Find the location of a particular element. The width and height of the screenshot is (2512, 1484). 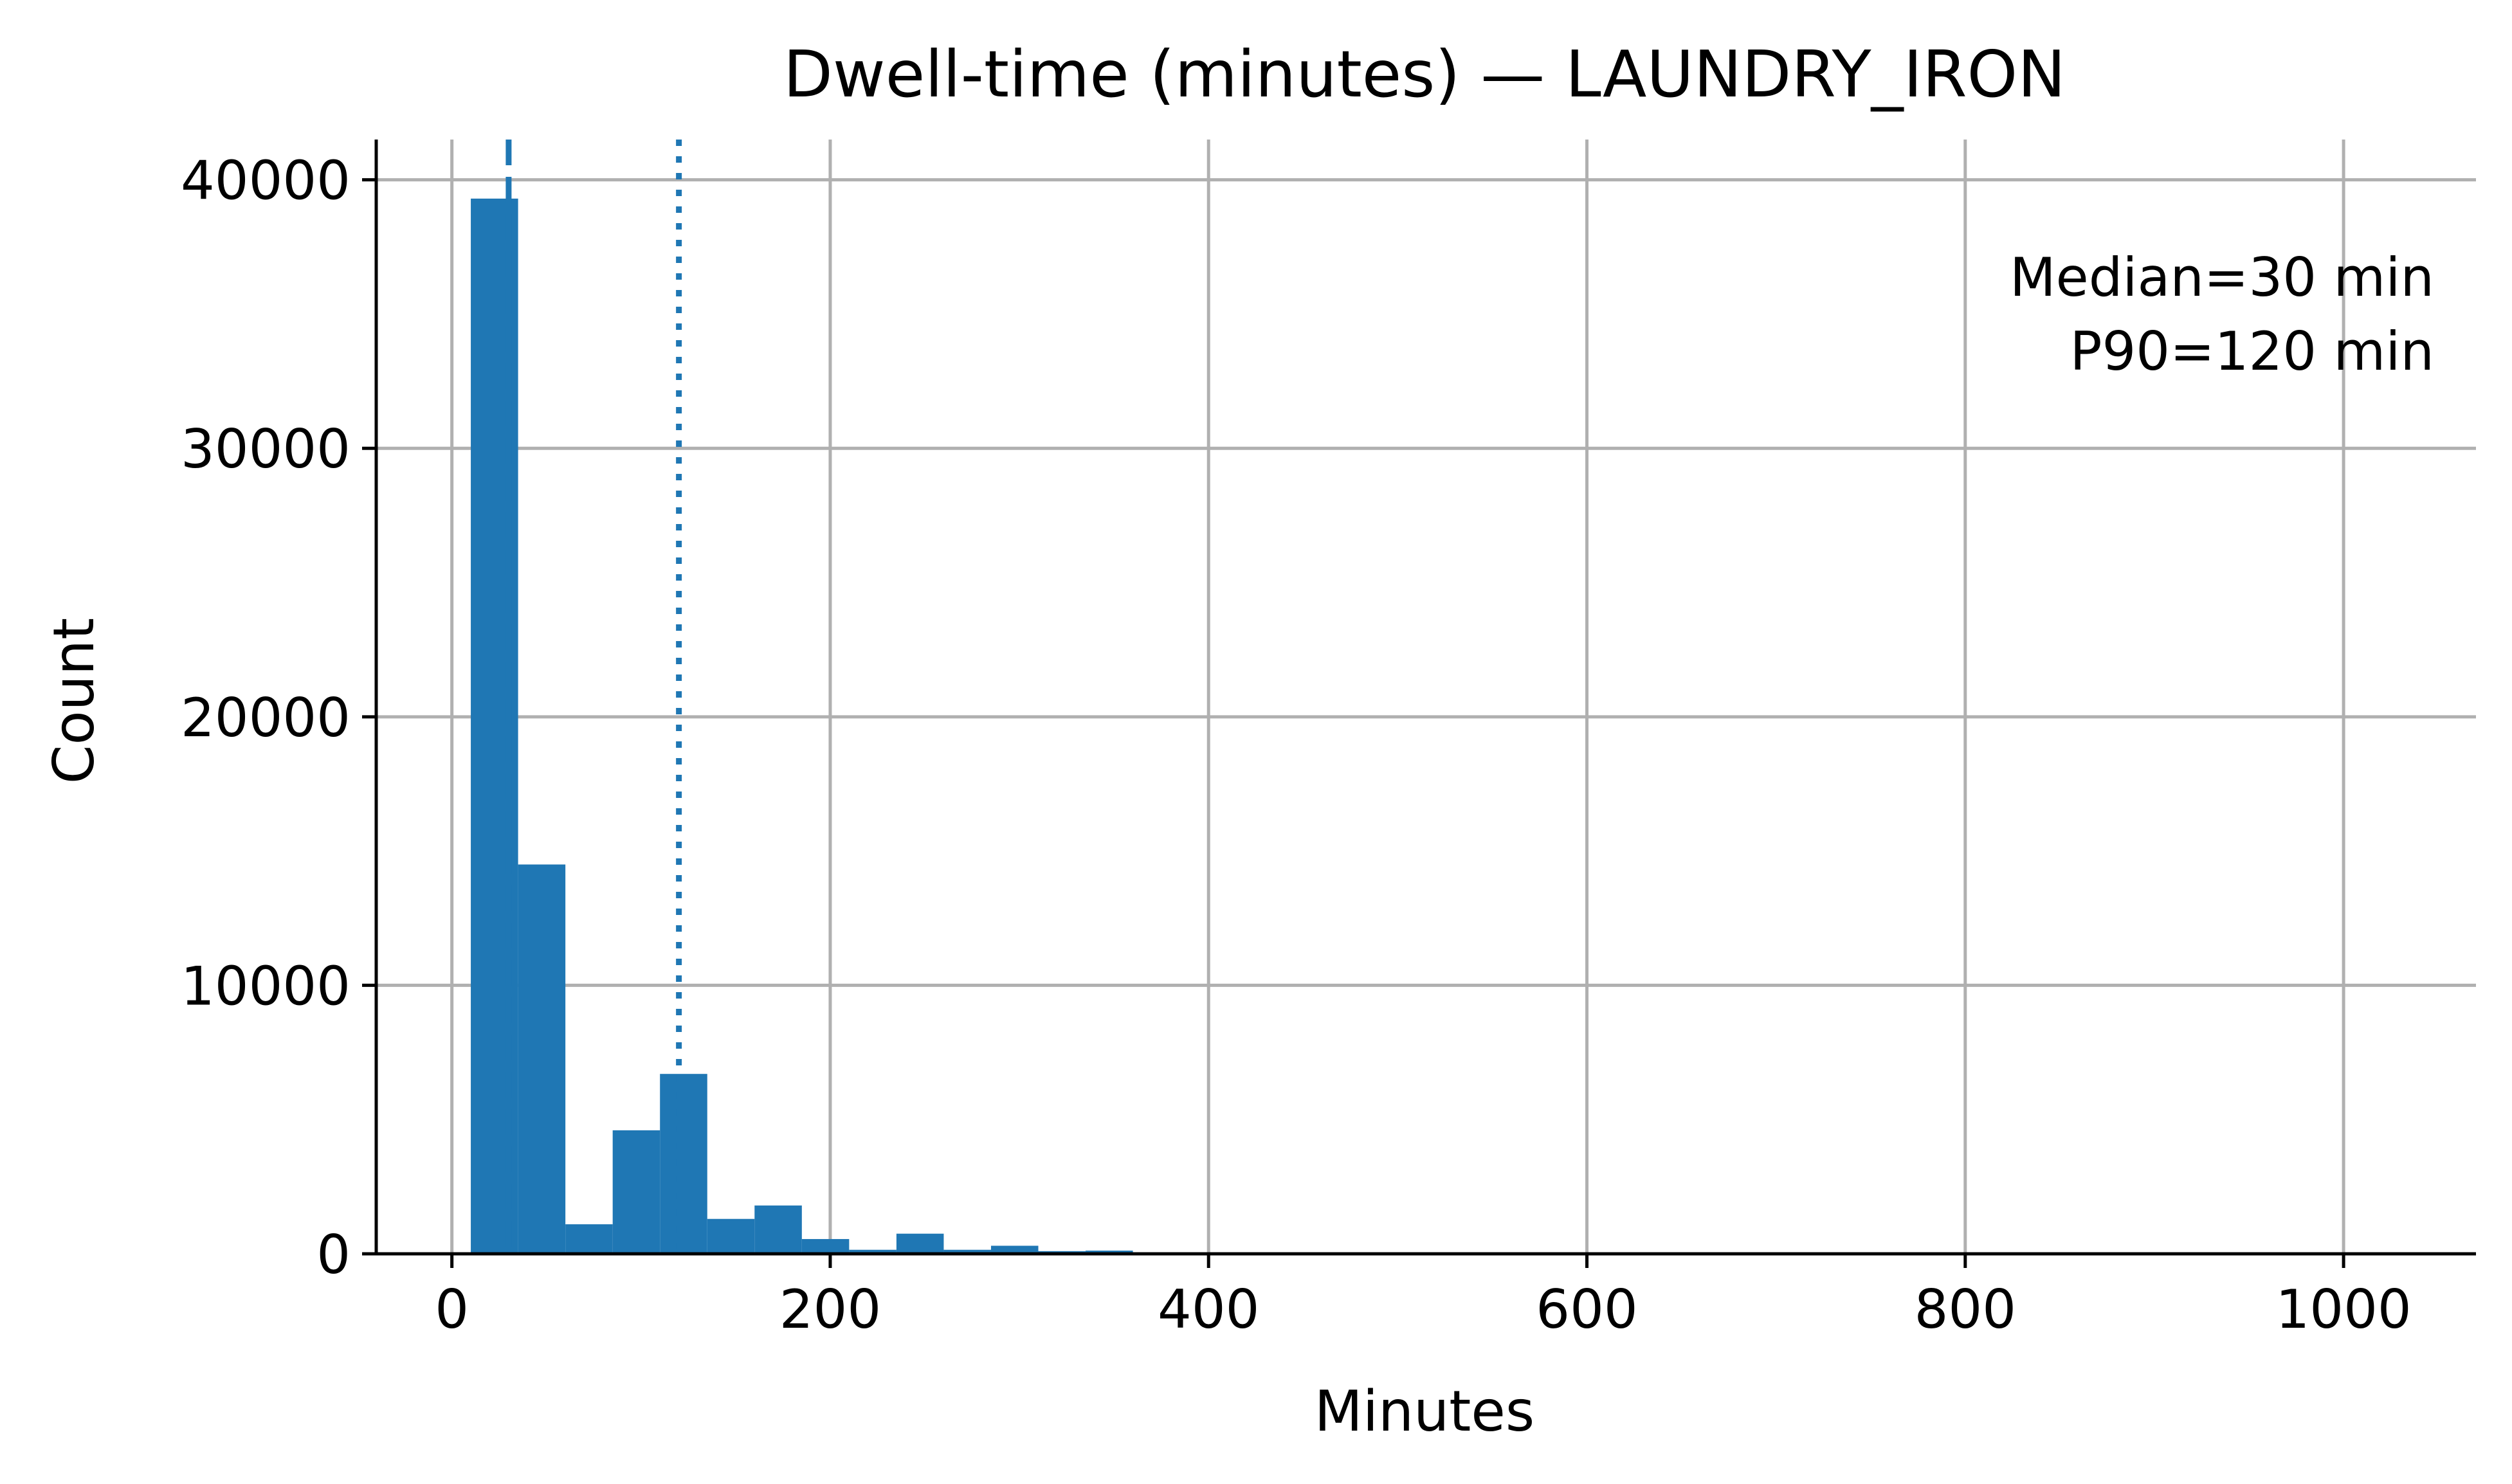

x-axis-label: Minutes is located at coordinates (1424, 1411).